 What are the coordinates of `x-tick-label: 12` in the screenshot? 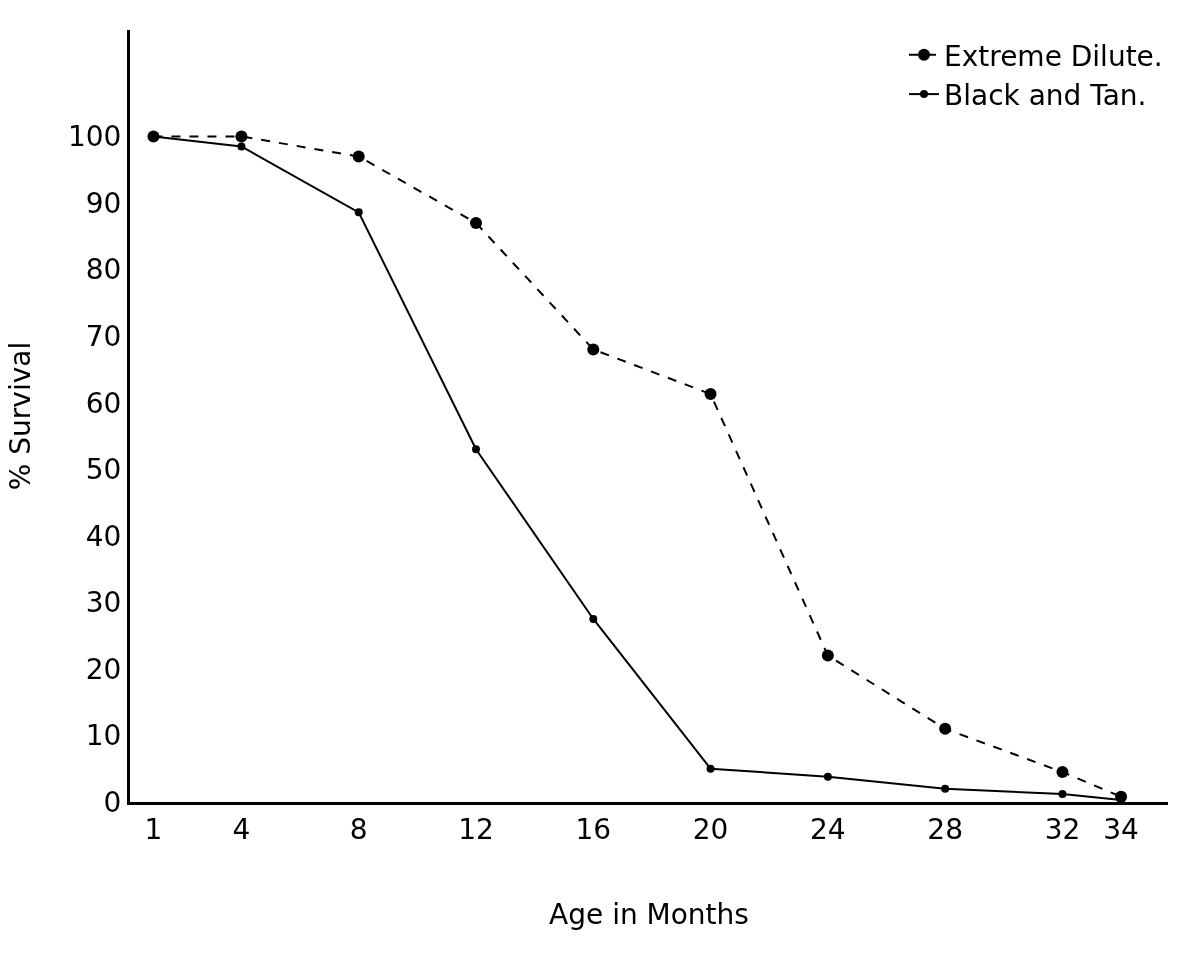 It's located at (476, 829).